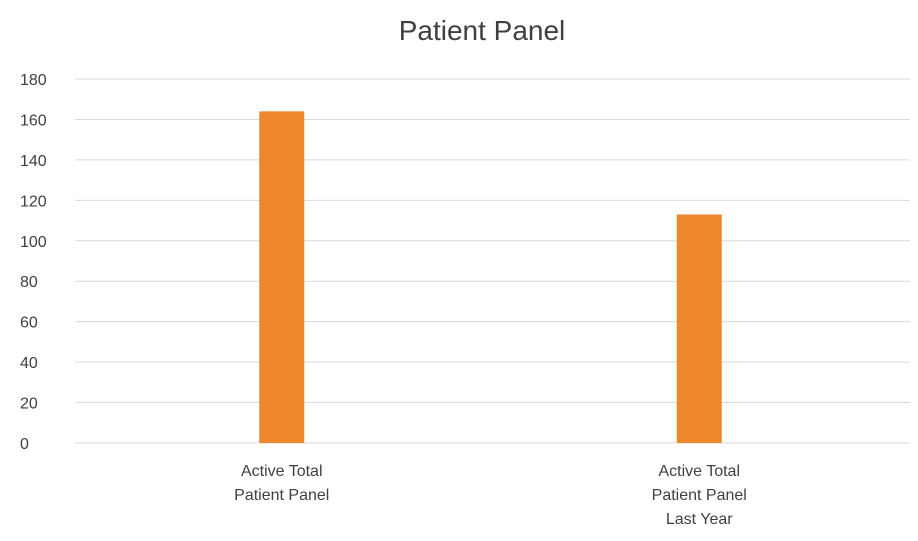  What do you see at coordinates (482, 30) in the screenshot?
I see `chart-title: Patient Panel` at bounding box center [482, 30].